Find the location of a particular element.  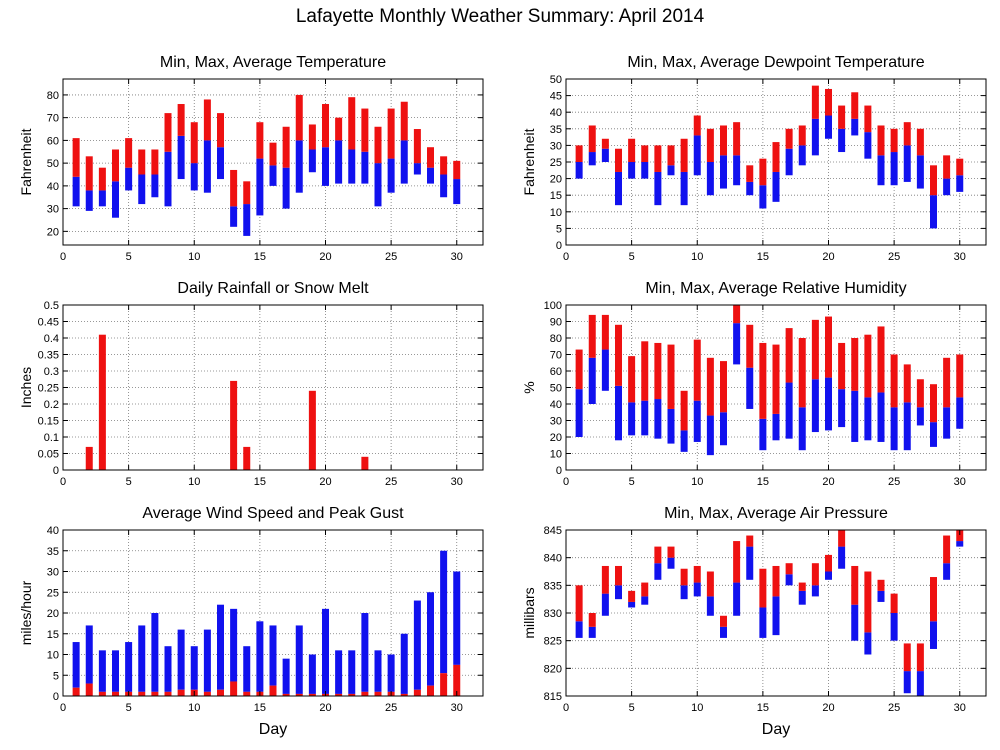

chart-title: Min, Max, Average Air Pressure is located at coordinates (776, 513).